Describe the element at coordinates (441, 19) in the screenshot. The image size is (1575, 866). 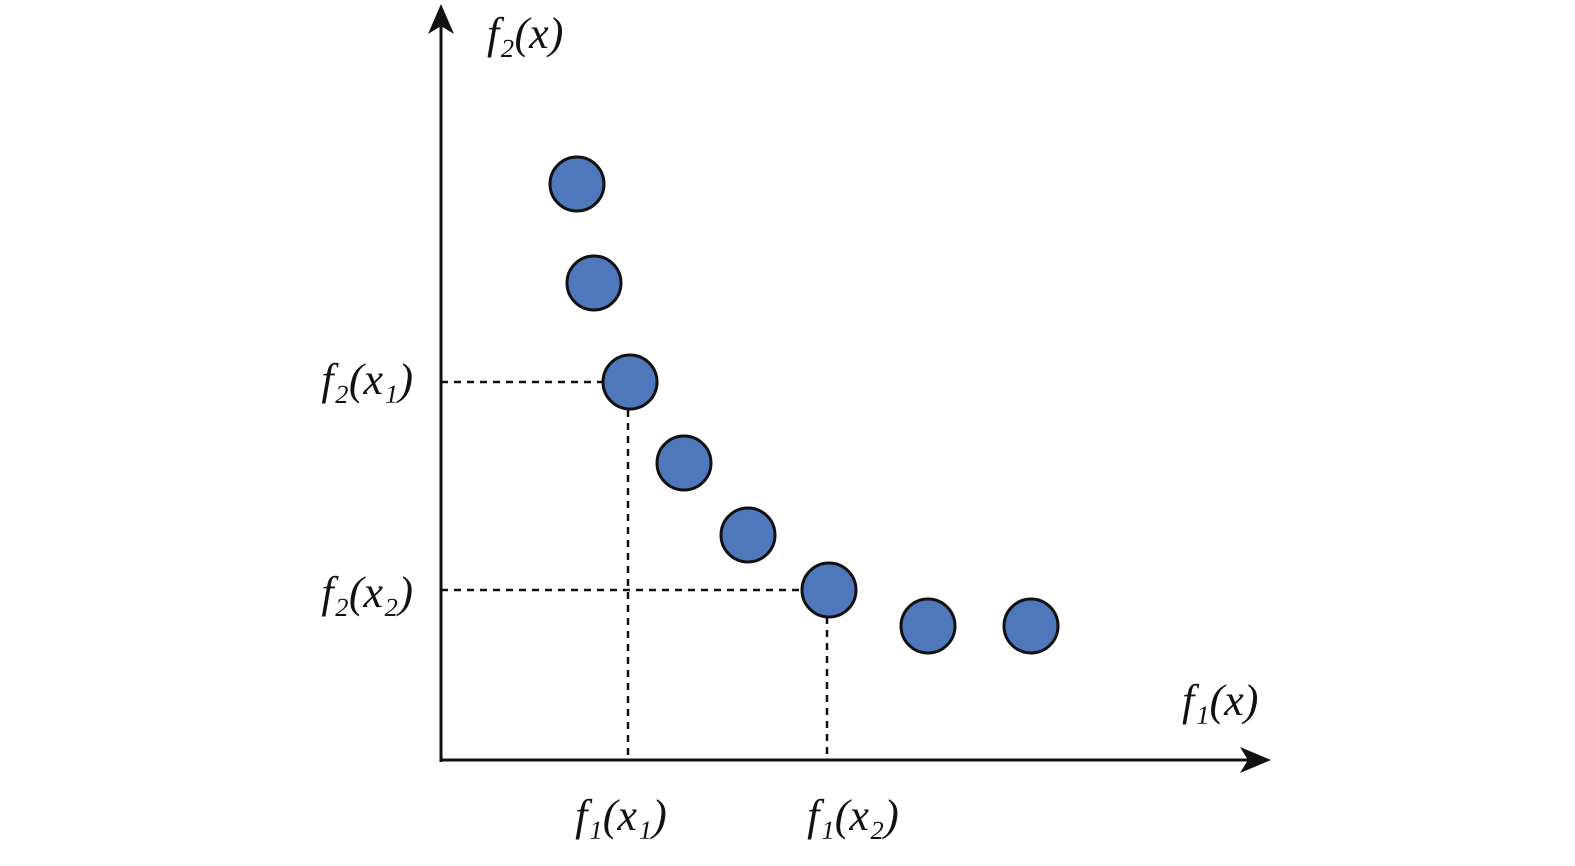
I see `y-axis-arrow` at that location.